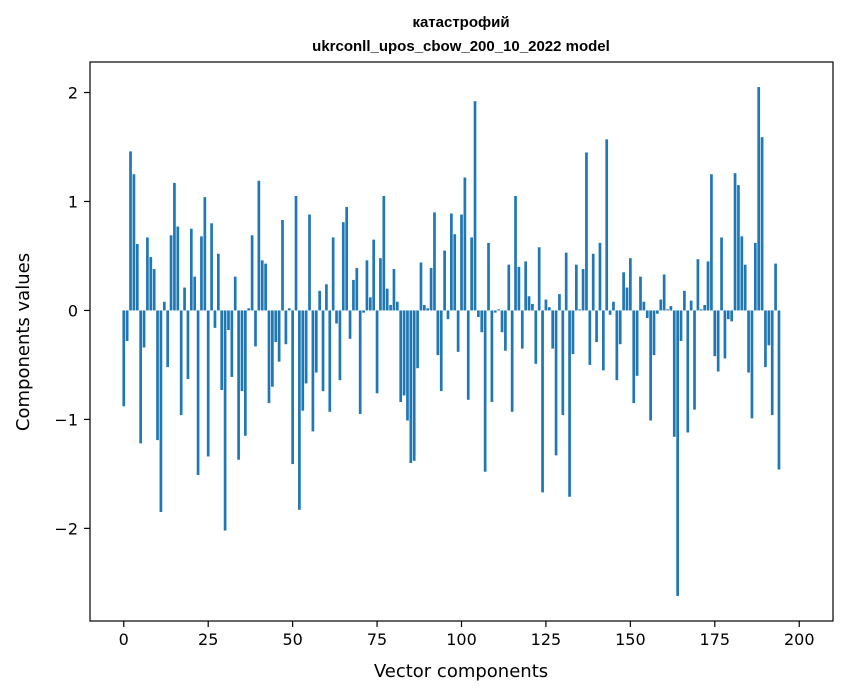 The width and height of the screenshot is (847, 696). I want to click on y-tick-label: −1, so click(66, 419).